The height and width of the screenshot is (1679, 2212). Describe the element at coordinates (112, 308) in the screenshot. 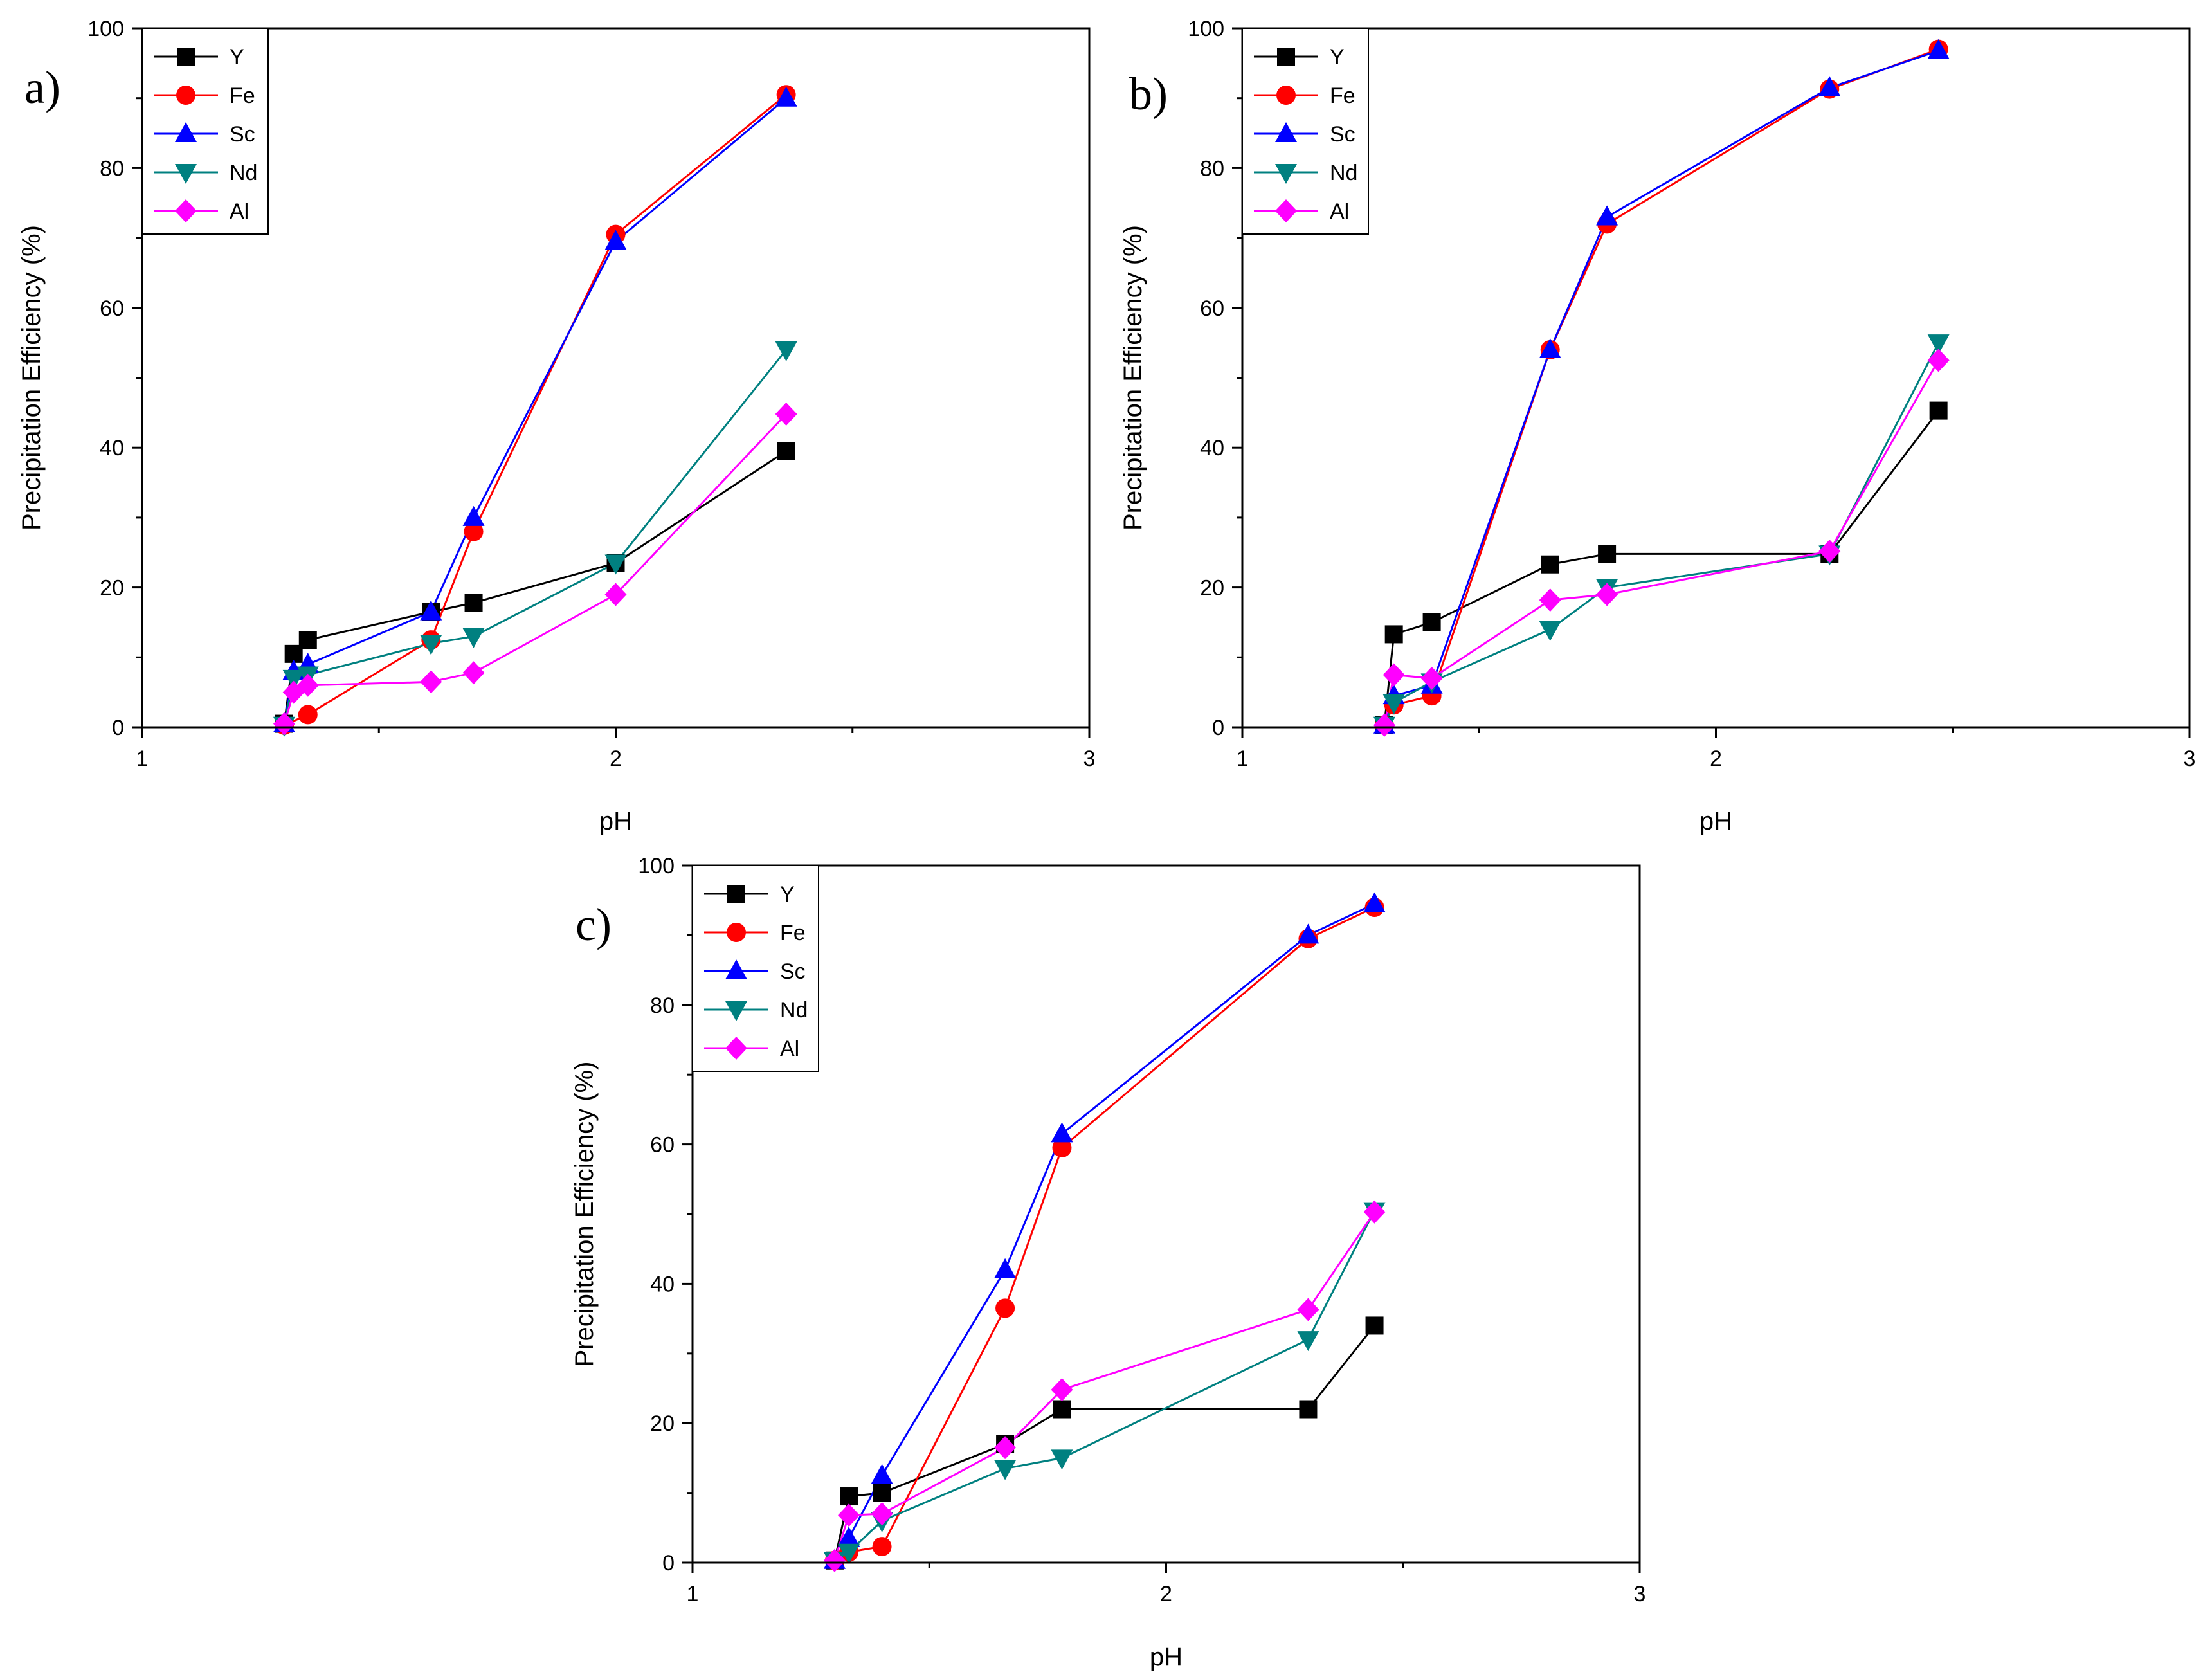

I see `y-tick-label: 60` at that location.